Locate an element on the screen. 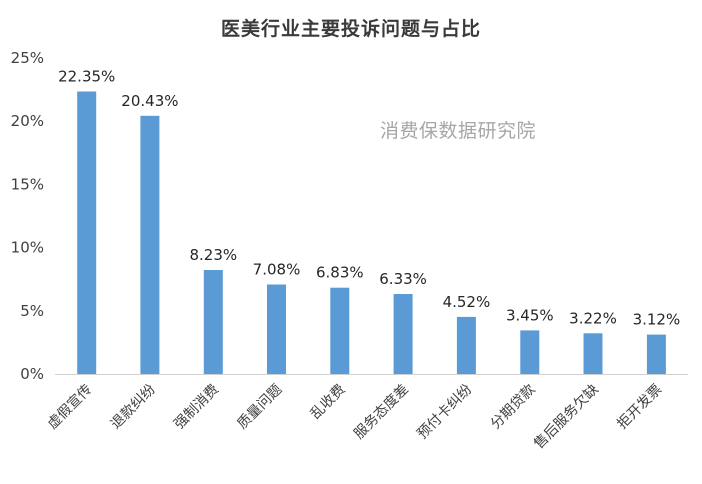  x-category-label: 乱收费 is located at coordinates (328, 402).